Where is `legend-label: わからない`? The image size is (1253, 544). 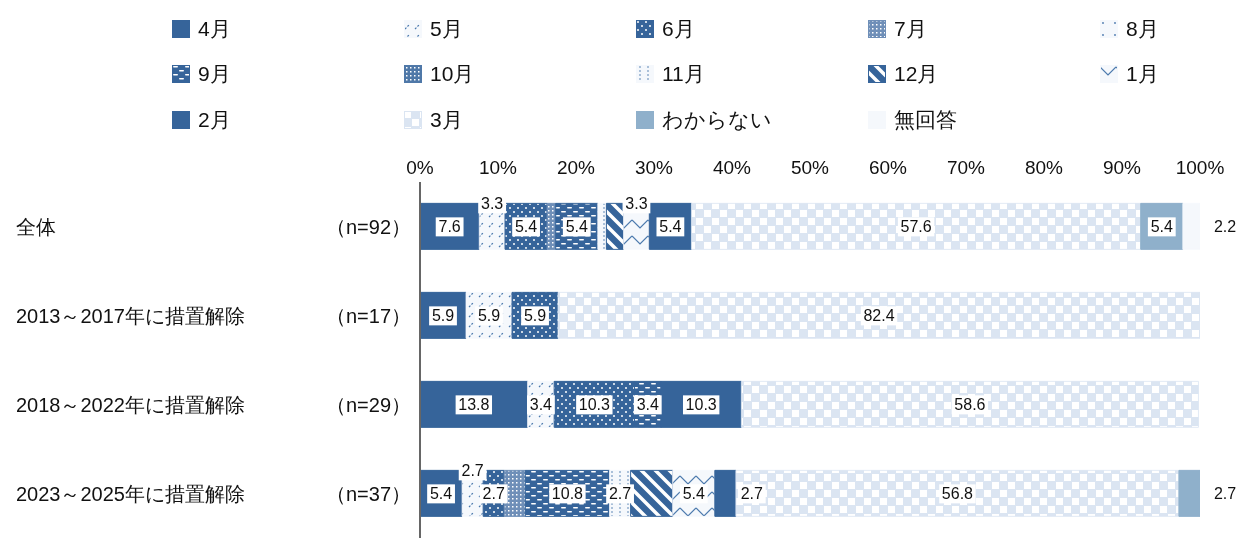 legend-label: わからない is located at coordinates (717, 119).